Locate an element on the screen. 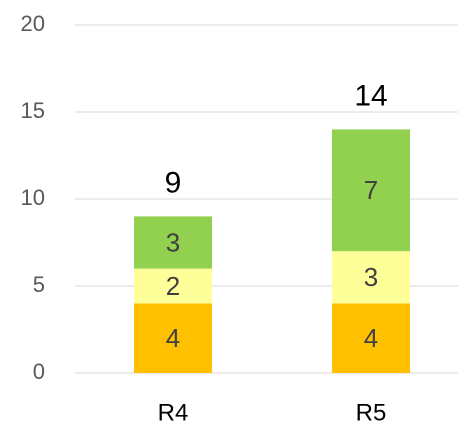 This screenshot has height=433, width=458. y-tick-label: 15 is located at coordinates (33, 110).